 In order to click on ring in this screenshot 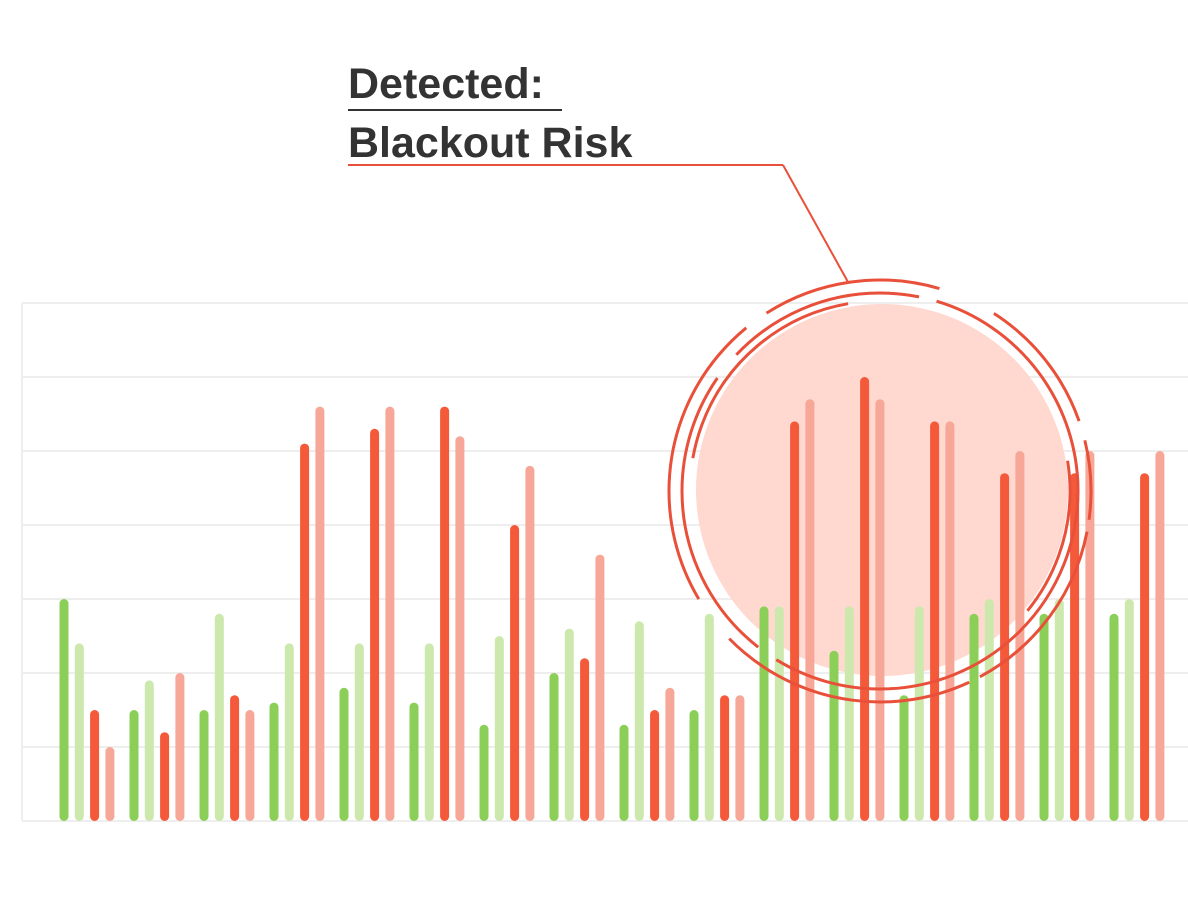, I will do `click(880, 491)`.